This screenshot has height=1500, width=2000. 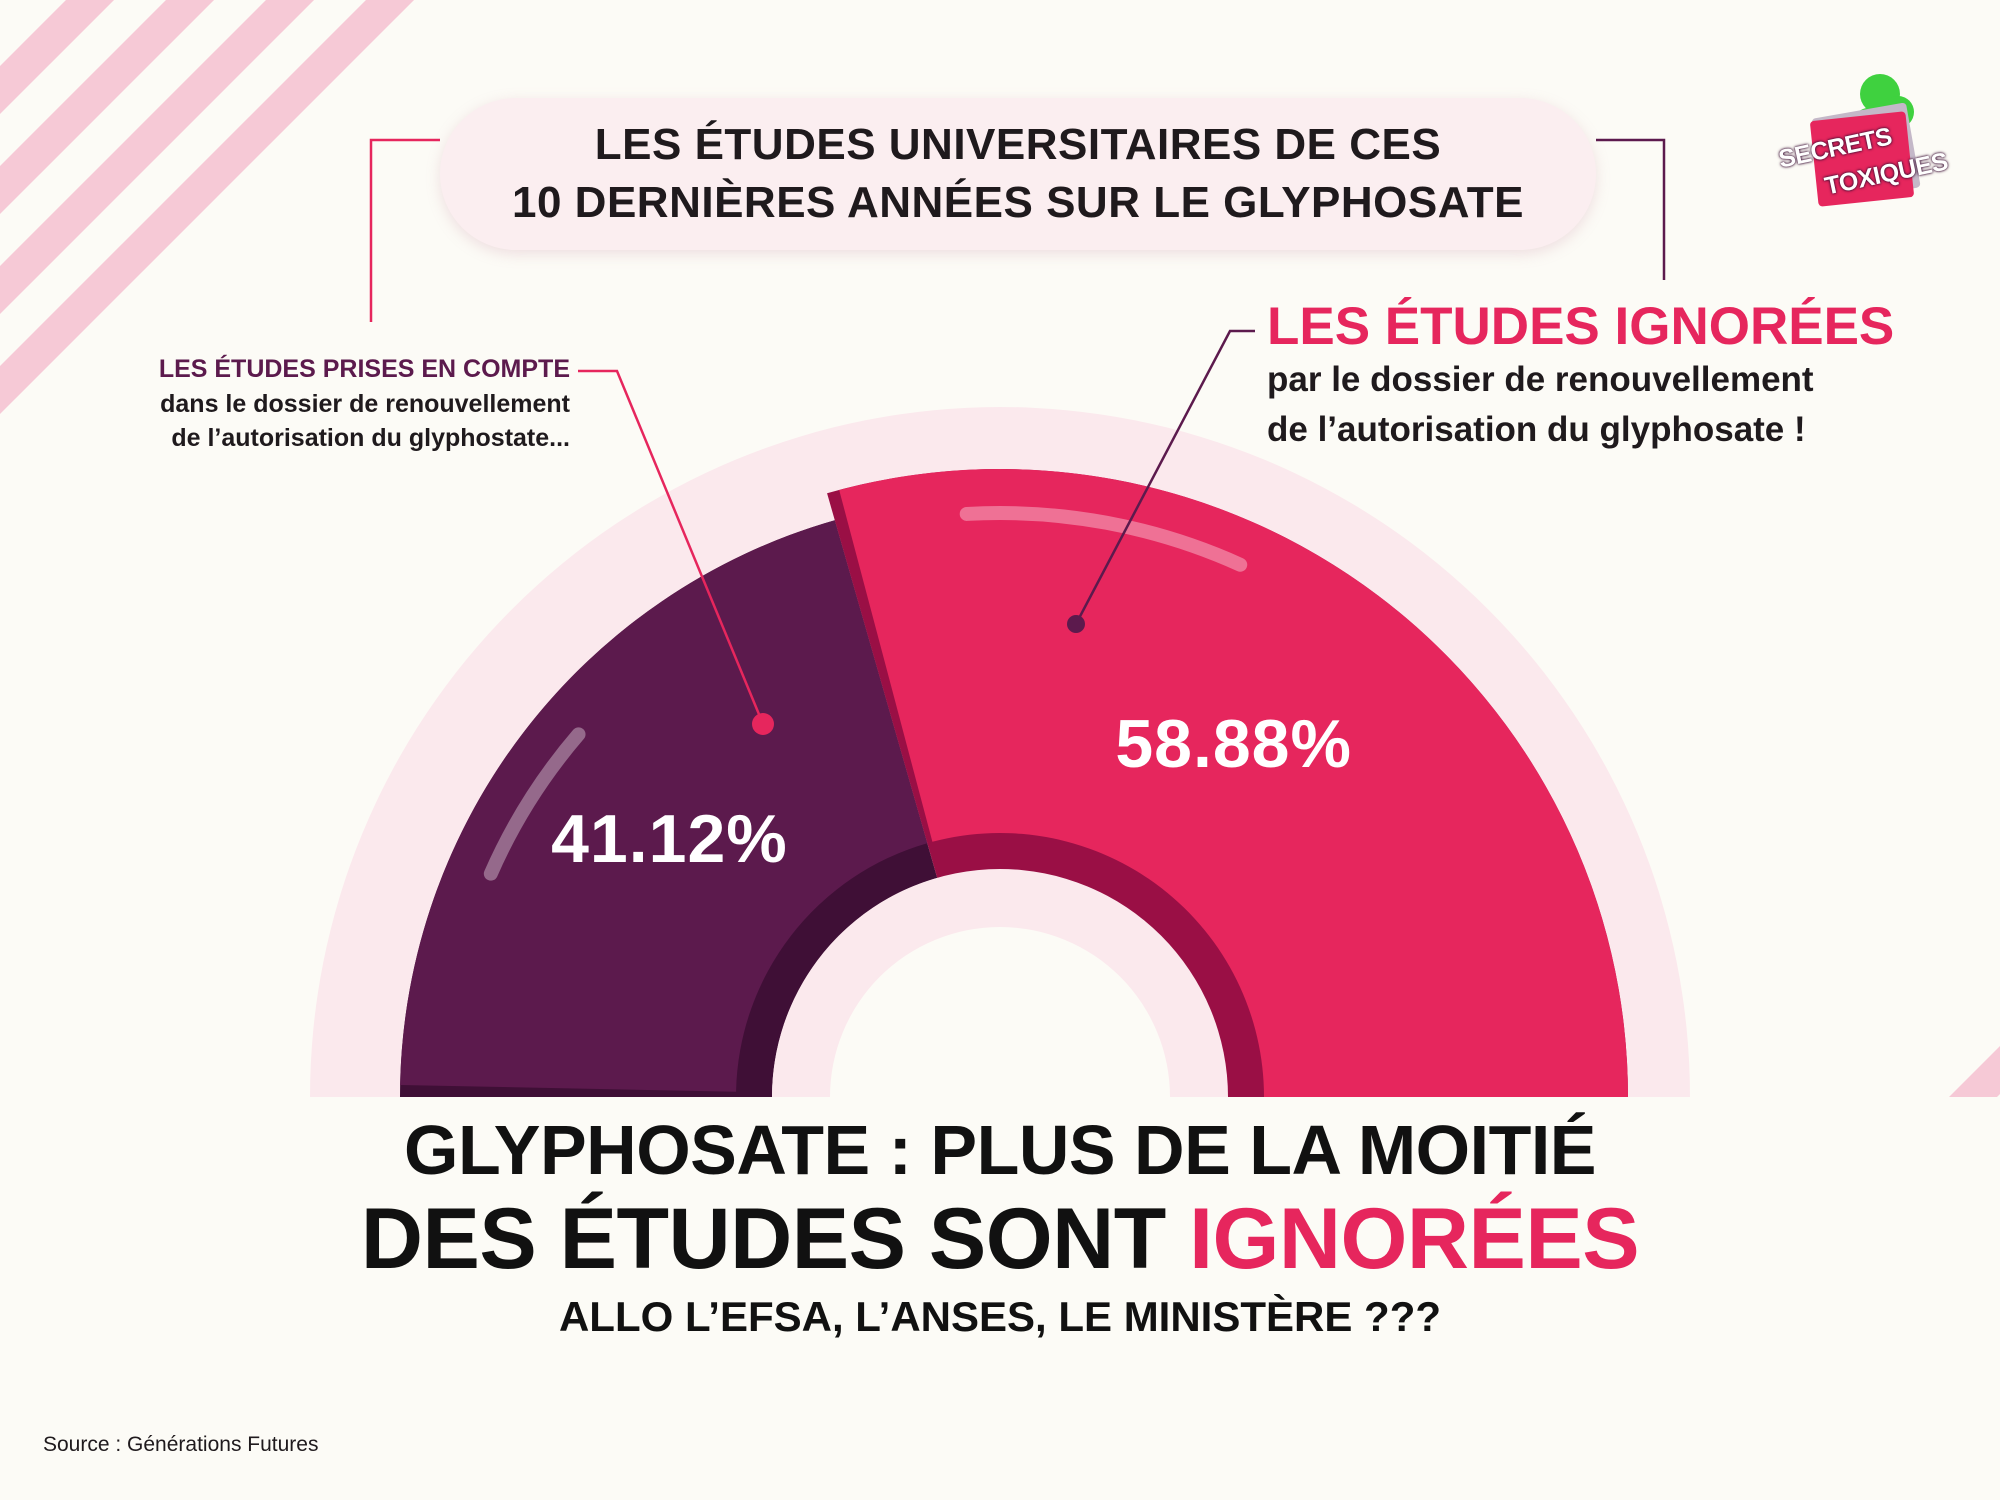 I want to click on left-label-title: LES ÉTUDES PRISES EN COMPTE, so click(x=364, y=369).